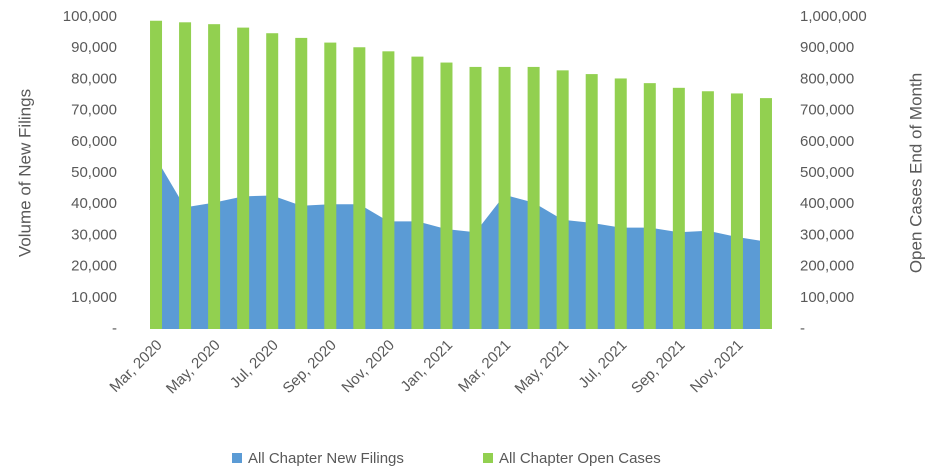  What do you see at coordinates (90, 16) in the screenshot?
I see `y-tick-label: 100,000` at bounding box center [90, 16].